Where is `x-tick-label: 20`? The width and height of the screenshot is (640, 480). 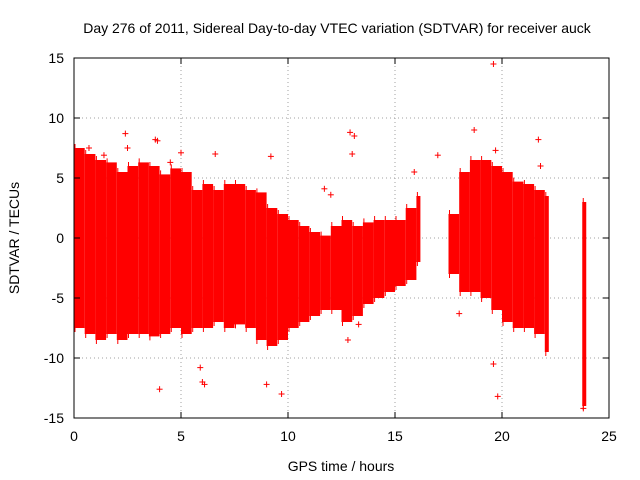
x-tick-label: 20 is located at coordinates (502, 436).